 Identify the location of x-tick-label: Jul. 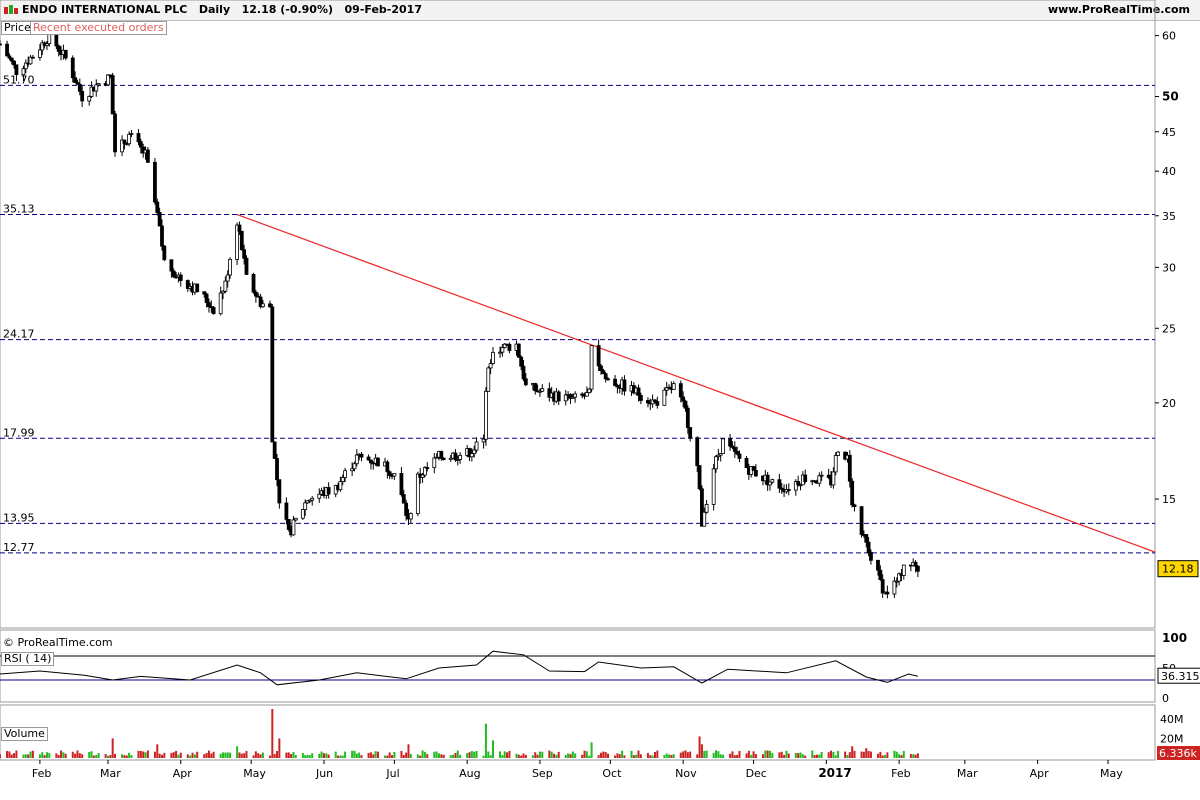
(392, 773).